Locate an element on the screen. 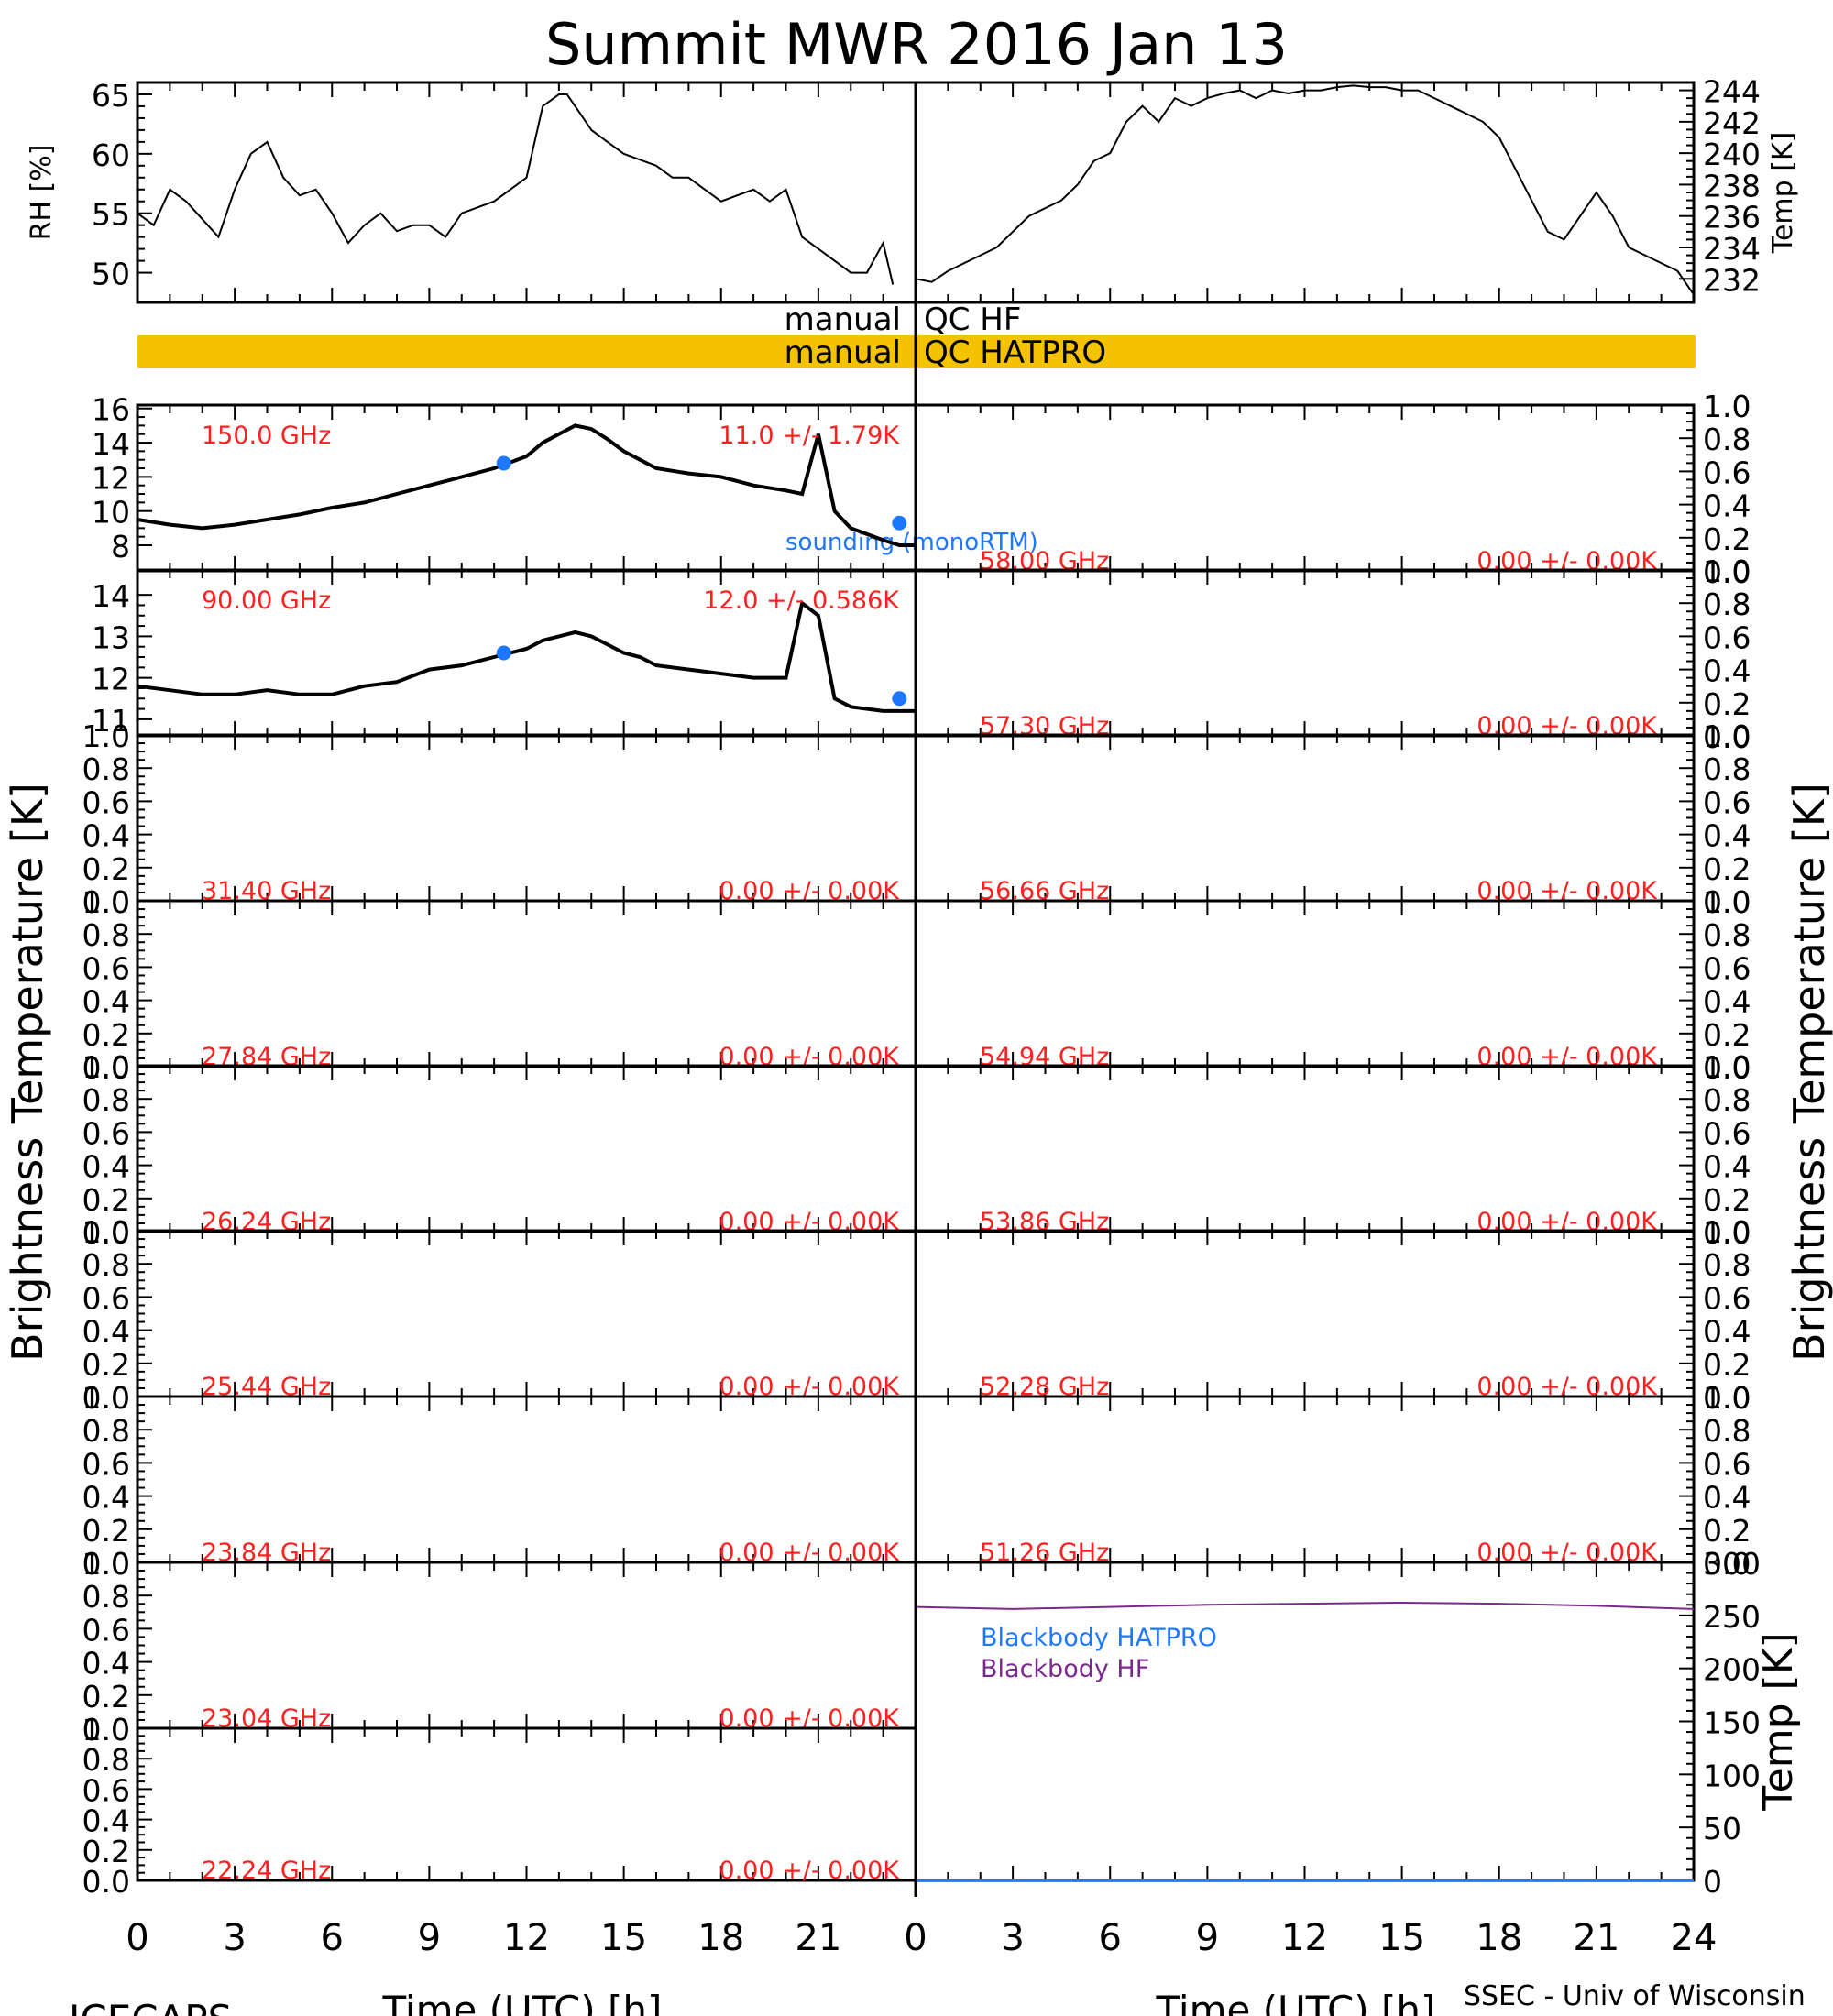 This screenshot has height=2016, width=1833. x-axis-label-right: Time (UTC) [h] is located at coordinates (1296, 2002).